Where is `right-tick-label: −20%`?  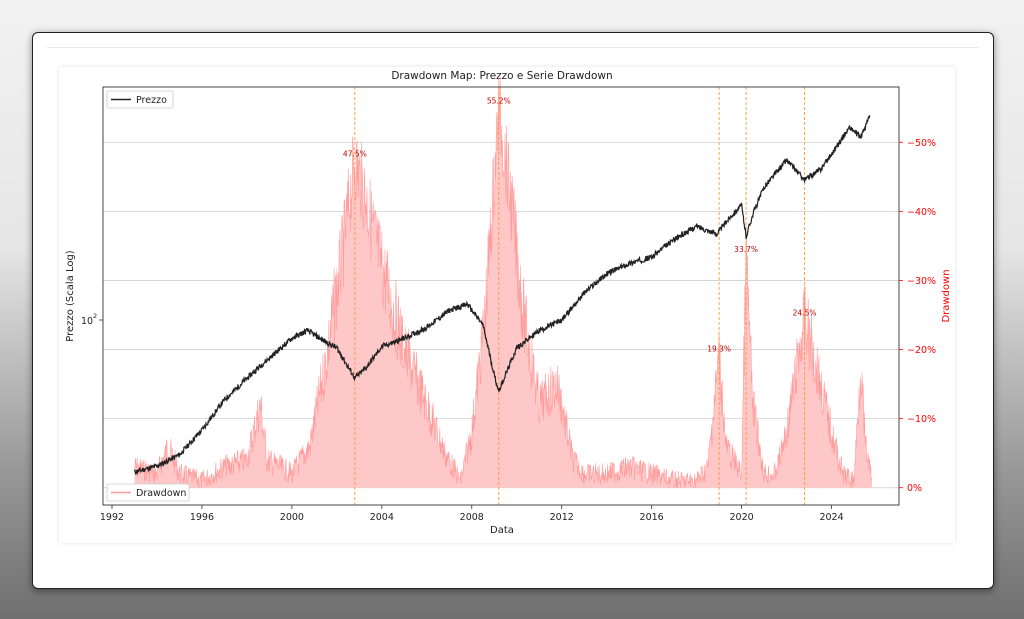 right-tick-label: −20% is located at coordinates (921, 350).